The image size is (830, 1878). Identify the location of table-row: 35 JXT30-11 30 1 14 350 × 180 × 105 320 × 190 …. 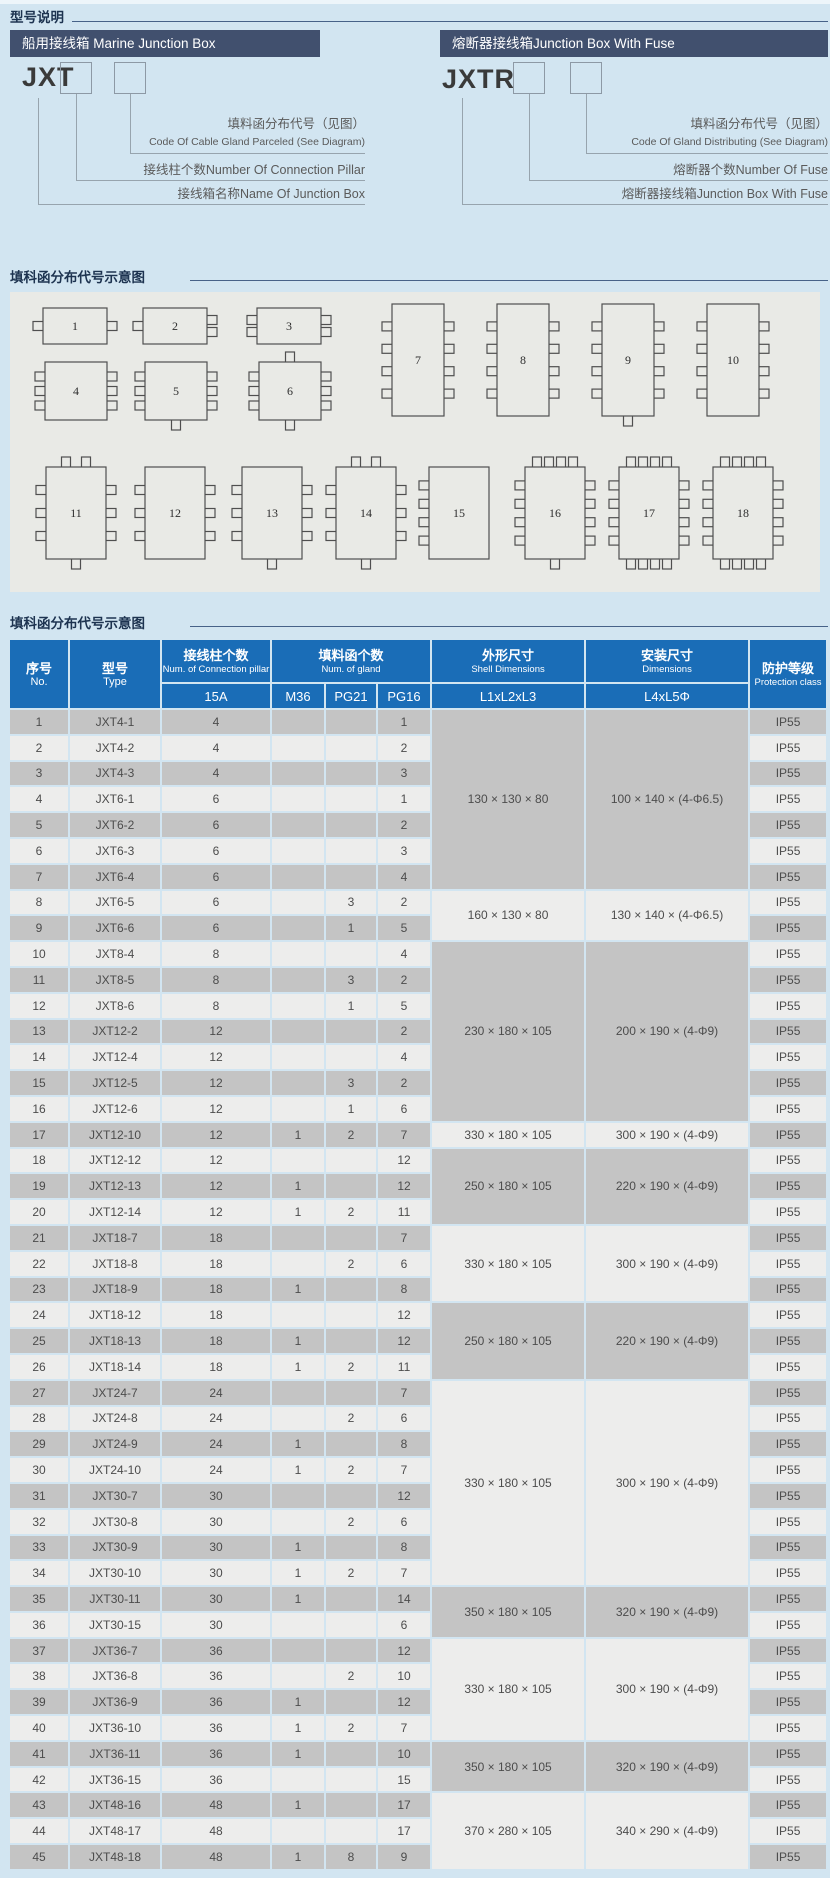
(418, 1612).